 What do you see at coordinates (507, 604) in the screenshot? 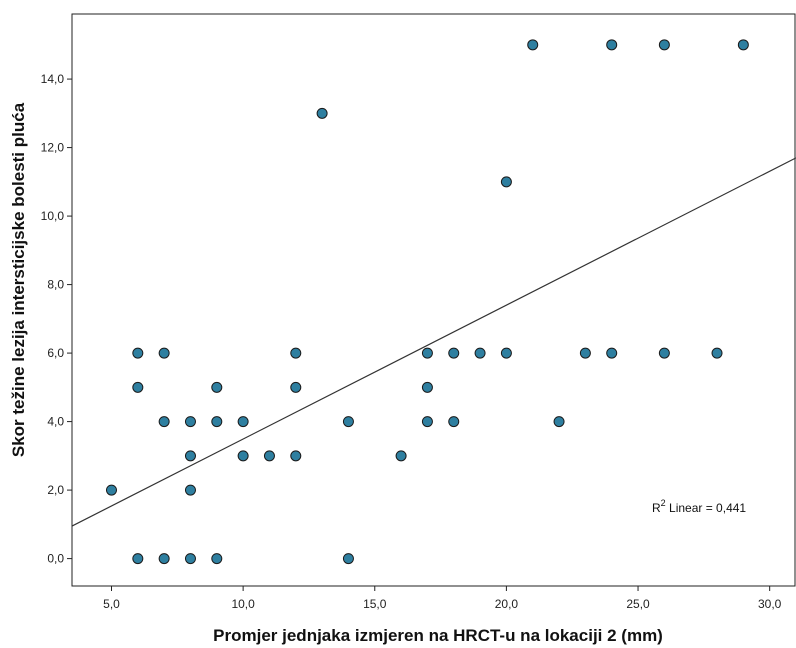
I see `x-tick-label: 20,0` at bounding box center [507, 604].